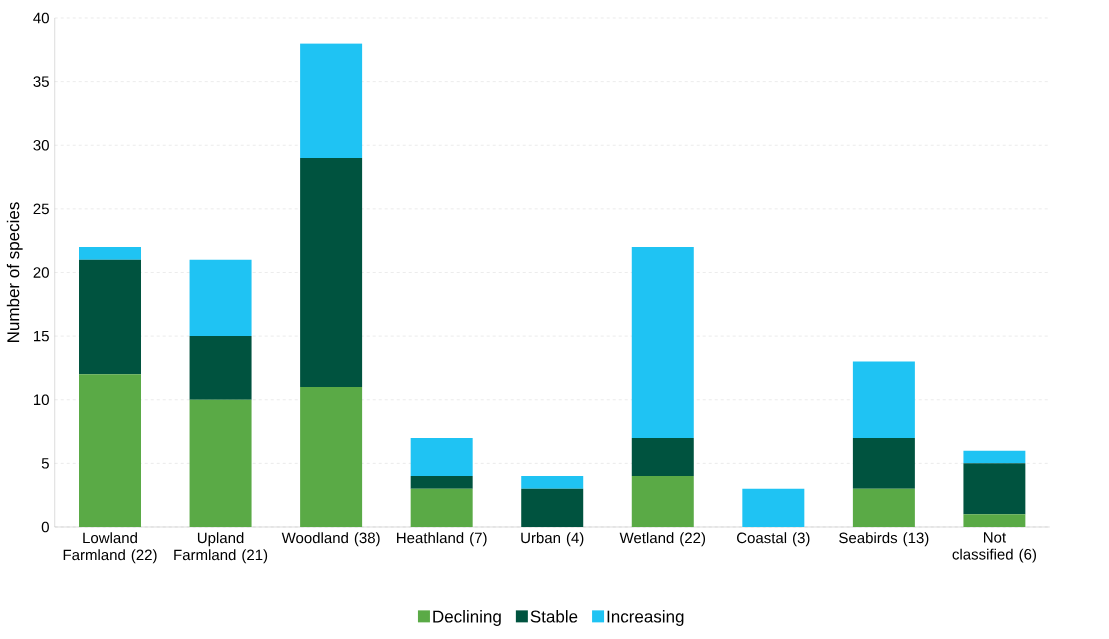  I want to click on y-tick-label: 5, so click(45, 463).